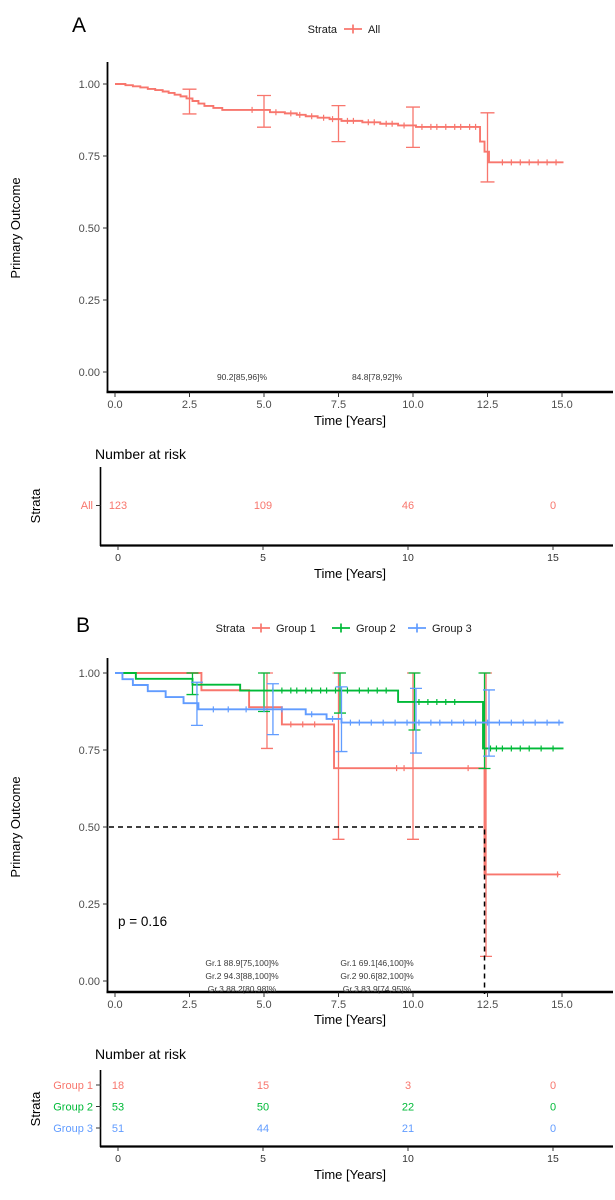  What do you see at coordinates (79, 25) in the screenshot?
I see `panel-a-label: A` at bounding box center [79, 25].